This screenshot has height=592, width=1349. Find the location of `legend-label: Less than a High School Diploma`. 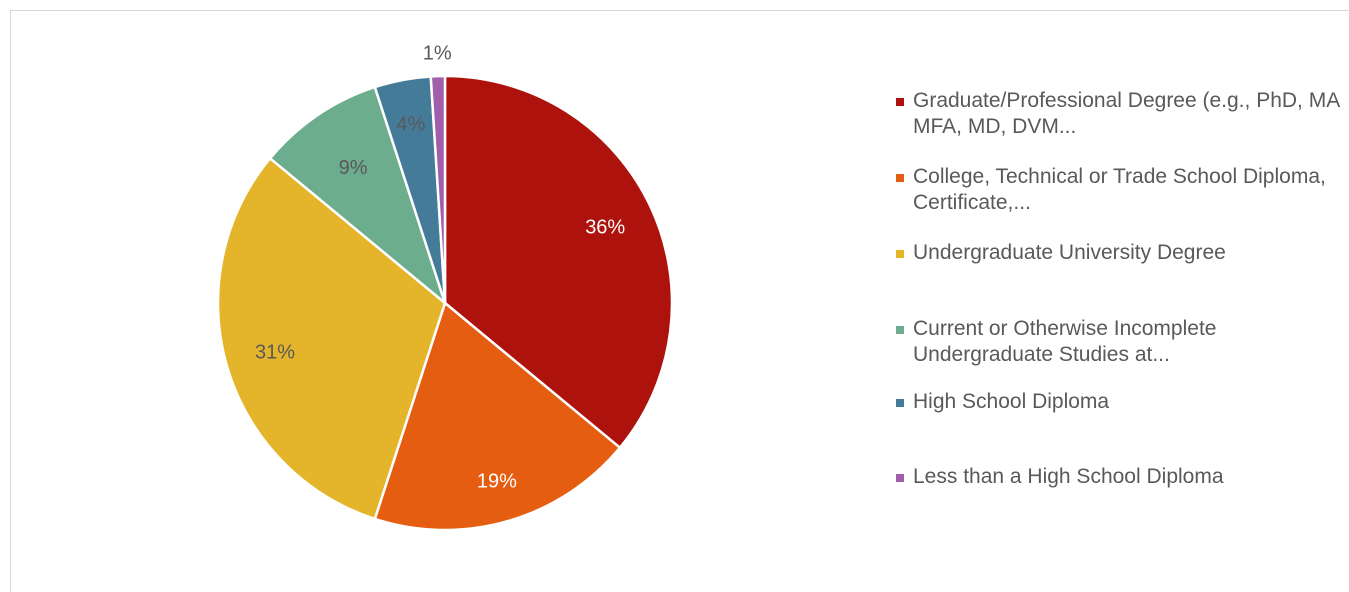

legend-label: Less than a High School Diploma is located at coordinates (1068, 476).